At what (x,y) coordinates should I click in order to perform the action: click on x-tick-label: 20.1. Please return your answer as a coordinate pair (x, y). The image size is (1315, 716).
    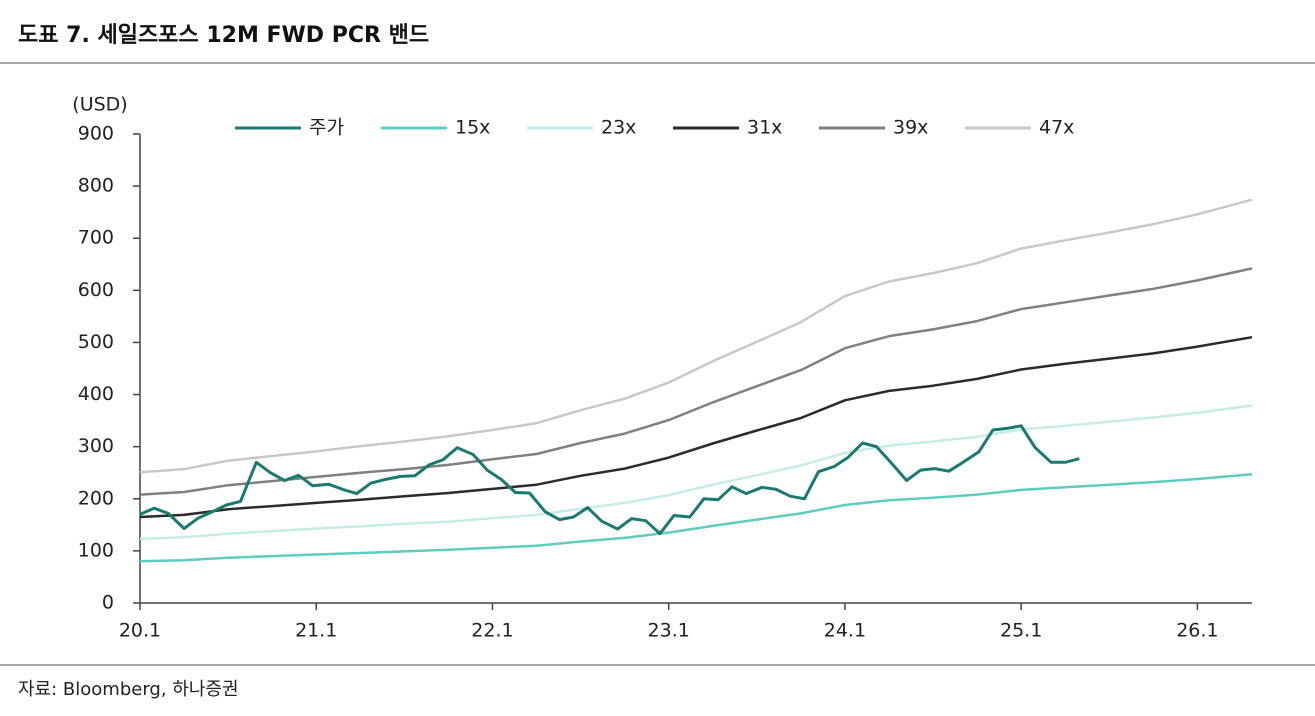
    Looking at the image, I should click on (140, 631).